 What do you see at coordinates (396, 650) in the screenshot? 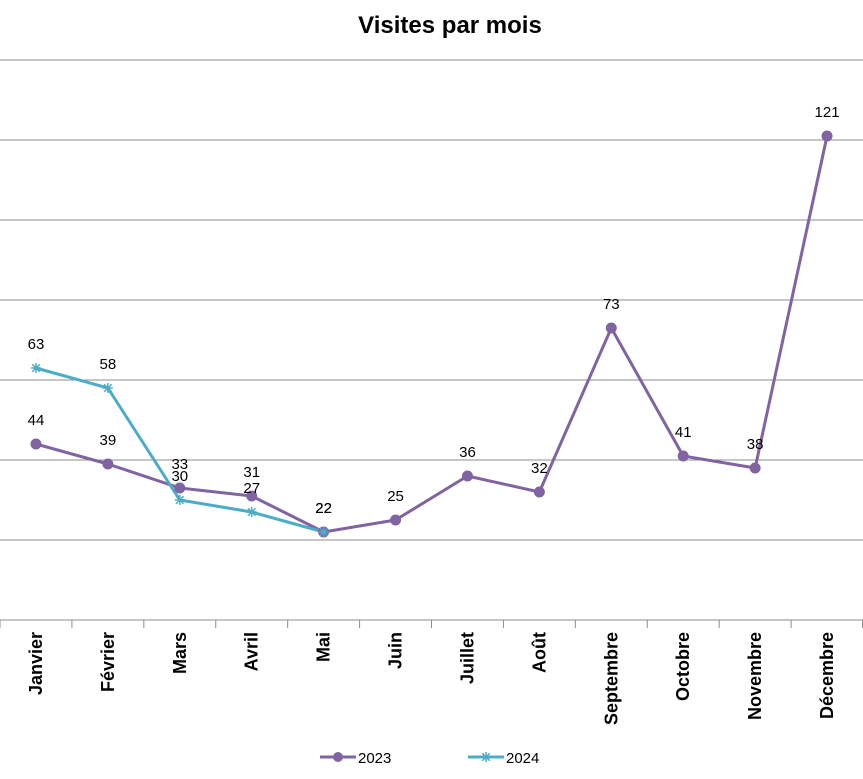
I see `x-tick-label: Juin` at bounding box center [396, 650].